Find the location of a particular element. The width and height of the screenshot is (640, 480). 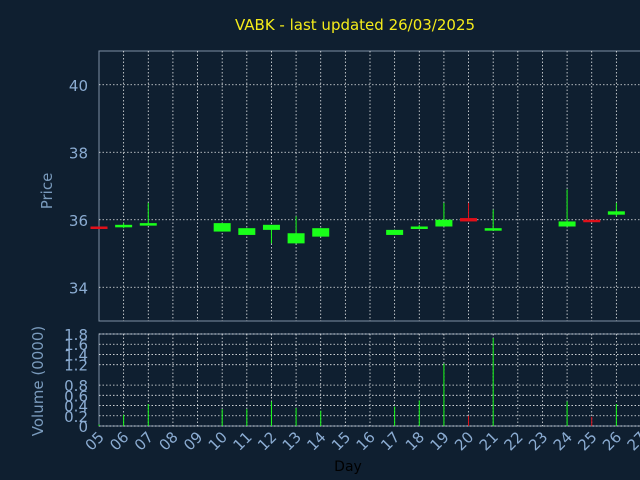

x-tick-label: 08 is located at coordinates (169, 441).